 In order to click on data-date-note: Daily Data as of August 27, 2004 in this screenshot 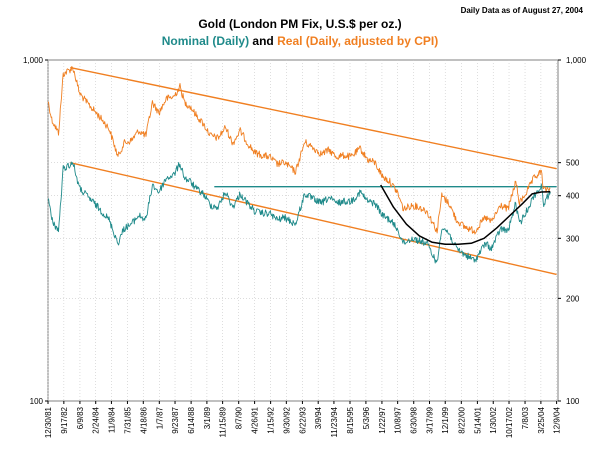, I will do `click(522, 10)`.